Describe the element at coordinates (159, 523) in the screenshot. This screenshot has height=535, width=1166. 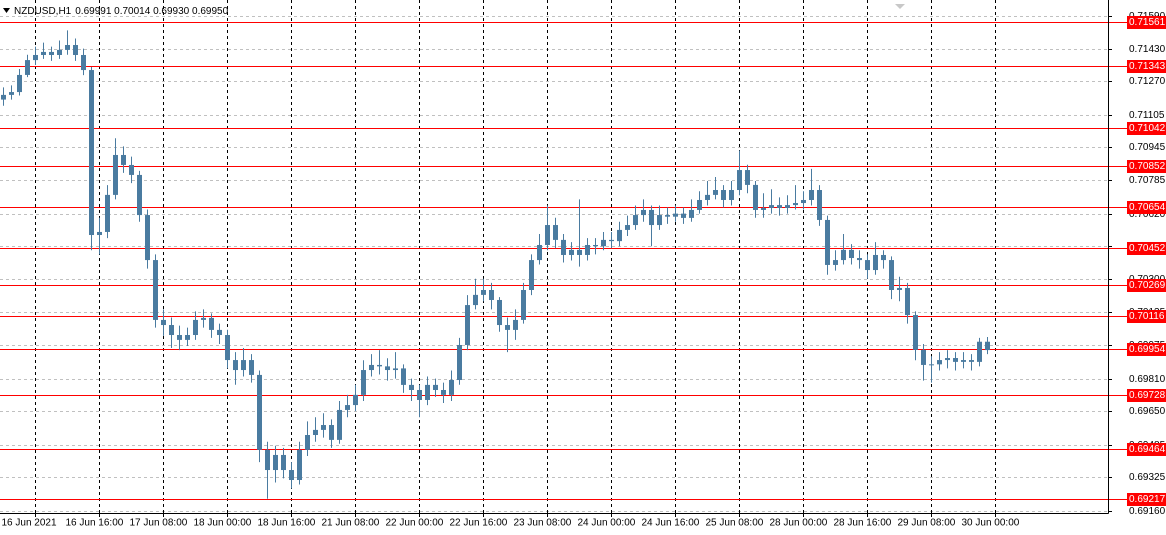
I see `x-tick-label: 17 Jun 08:00` at that location.